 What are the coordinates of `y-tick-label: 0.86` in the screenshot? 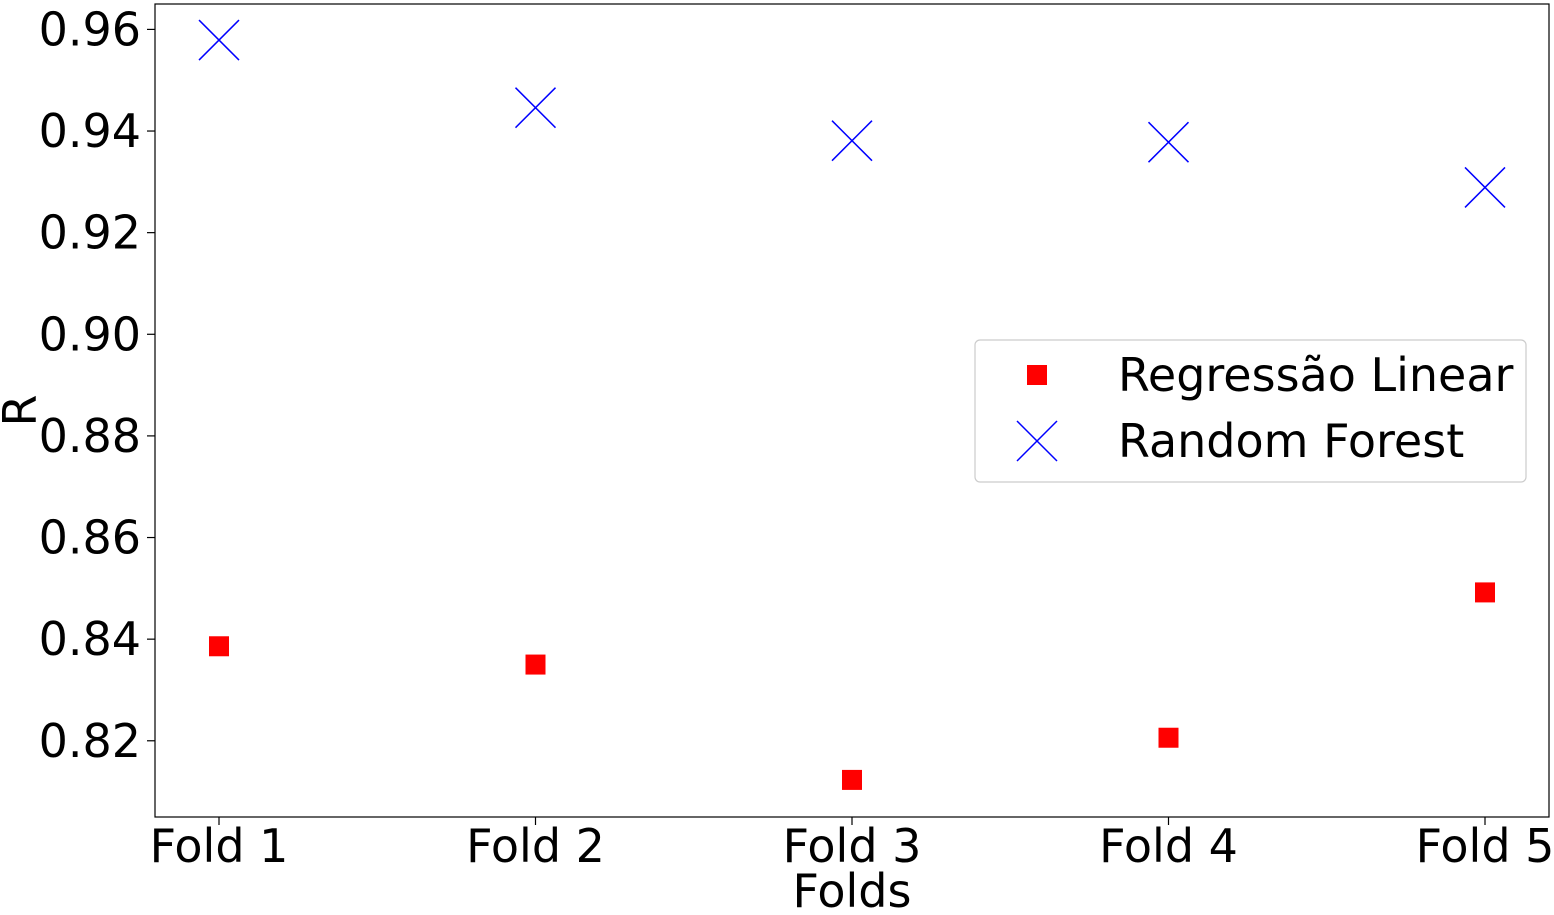 It's located at (90, 538).